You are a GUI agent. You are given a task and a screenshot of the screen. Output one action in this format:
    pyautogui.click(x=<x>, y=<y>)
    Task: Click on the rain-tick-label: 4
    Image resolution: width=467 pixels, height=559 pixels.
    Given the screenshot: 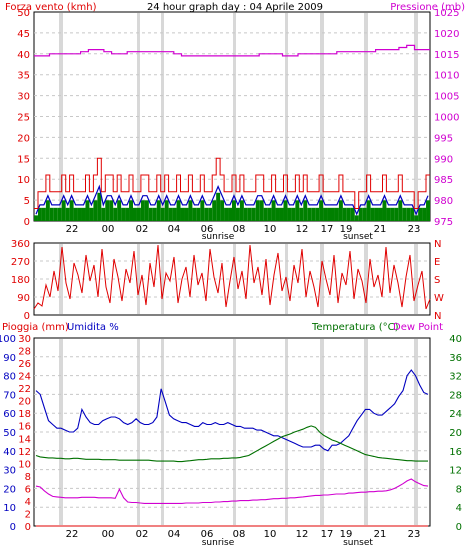 What is the action you would take?
    pyautogui.click(x=28, y=502)
    